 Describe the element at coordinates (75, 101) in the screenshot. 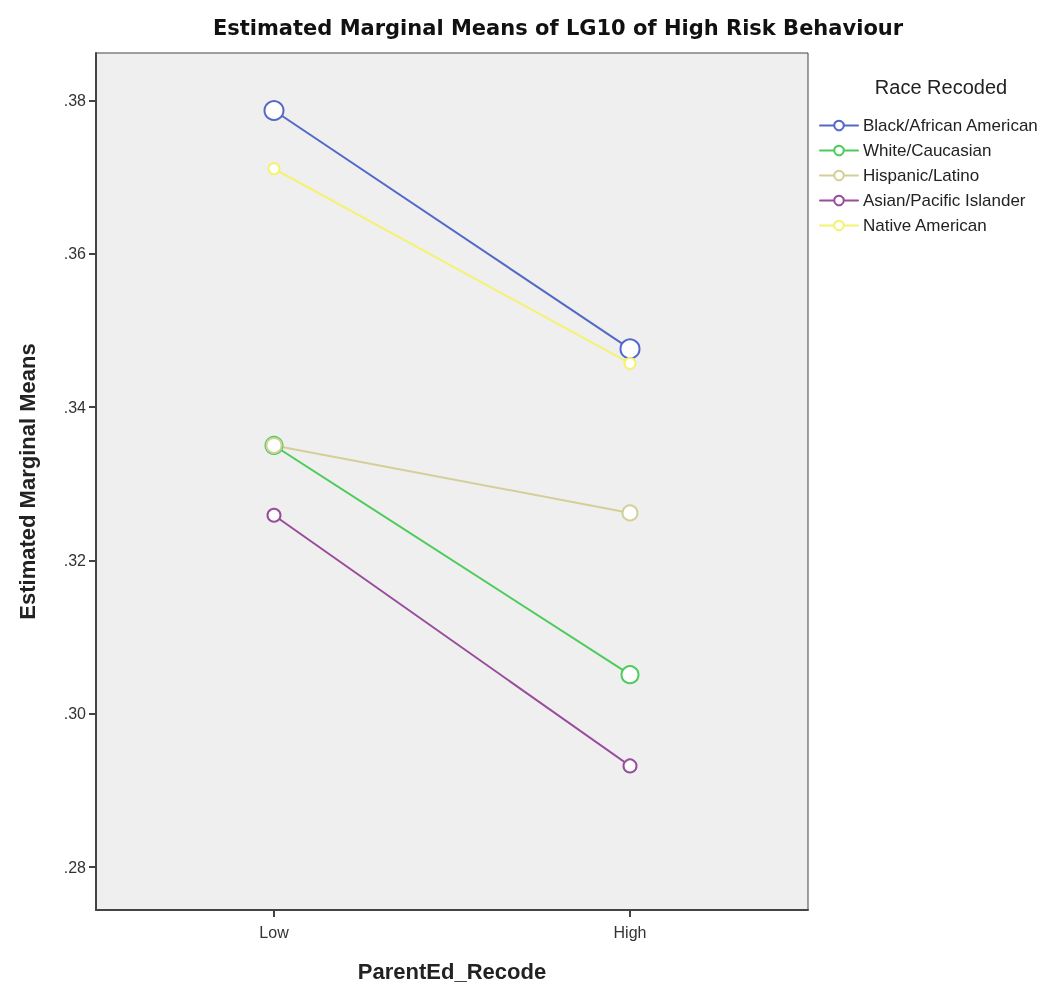

I see `y-tick-label: .38` at that location.